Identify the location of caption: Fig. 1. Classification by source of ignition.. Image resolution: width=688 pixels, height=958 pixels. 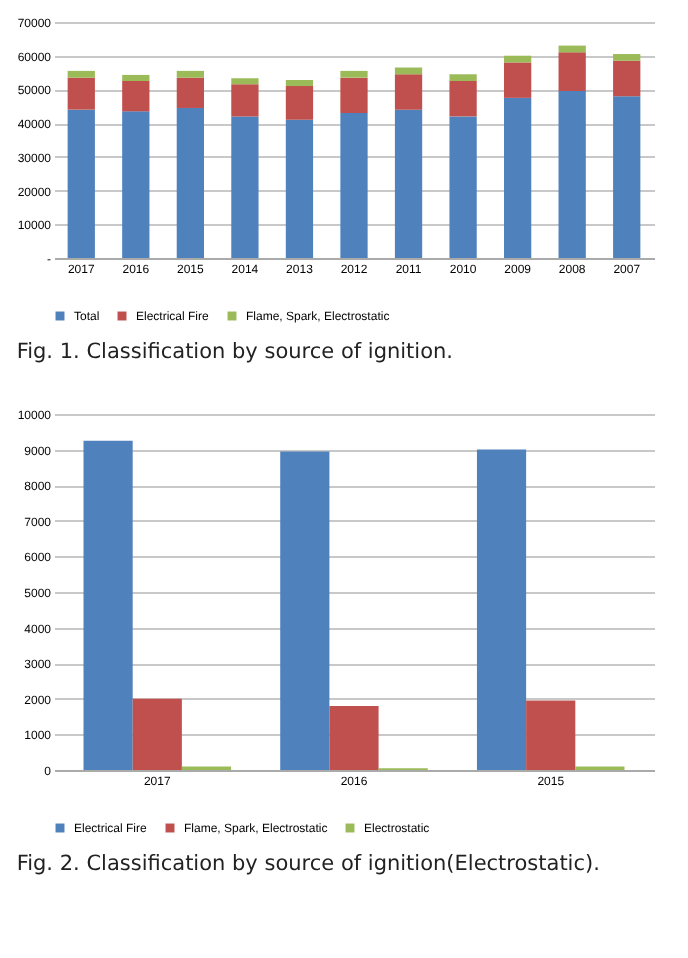
(235, 352).